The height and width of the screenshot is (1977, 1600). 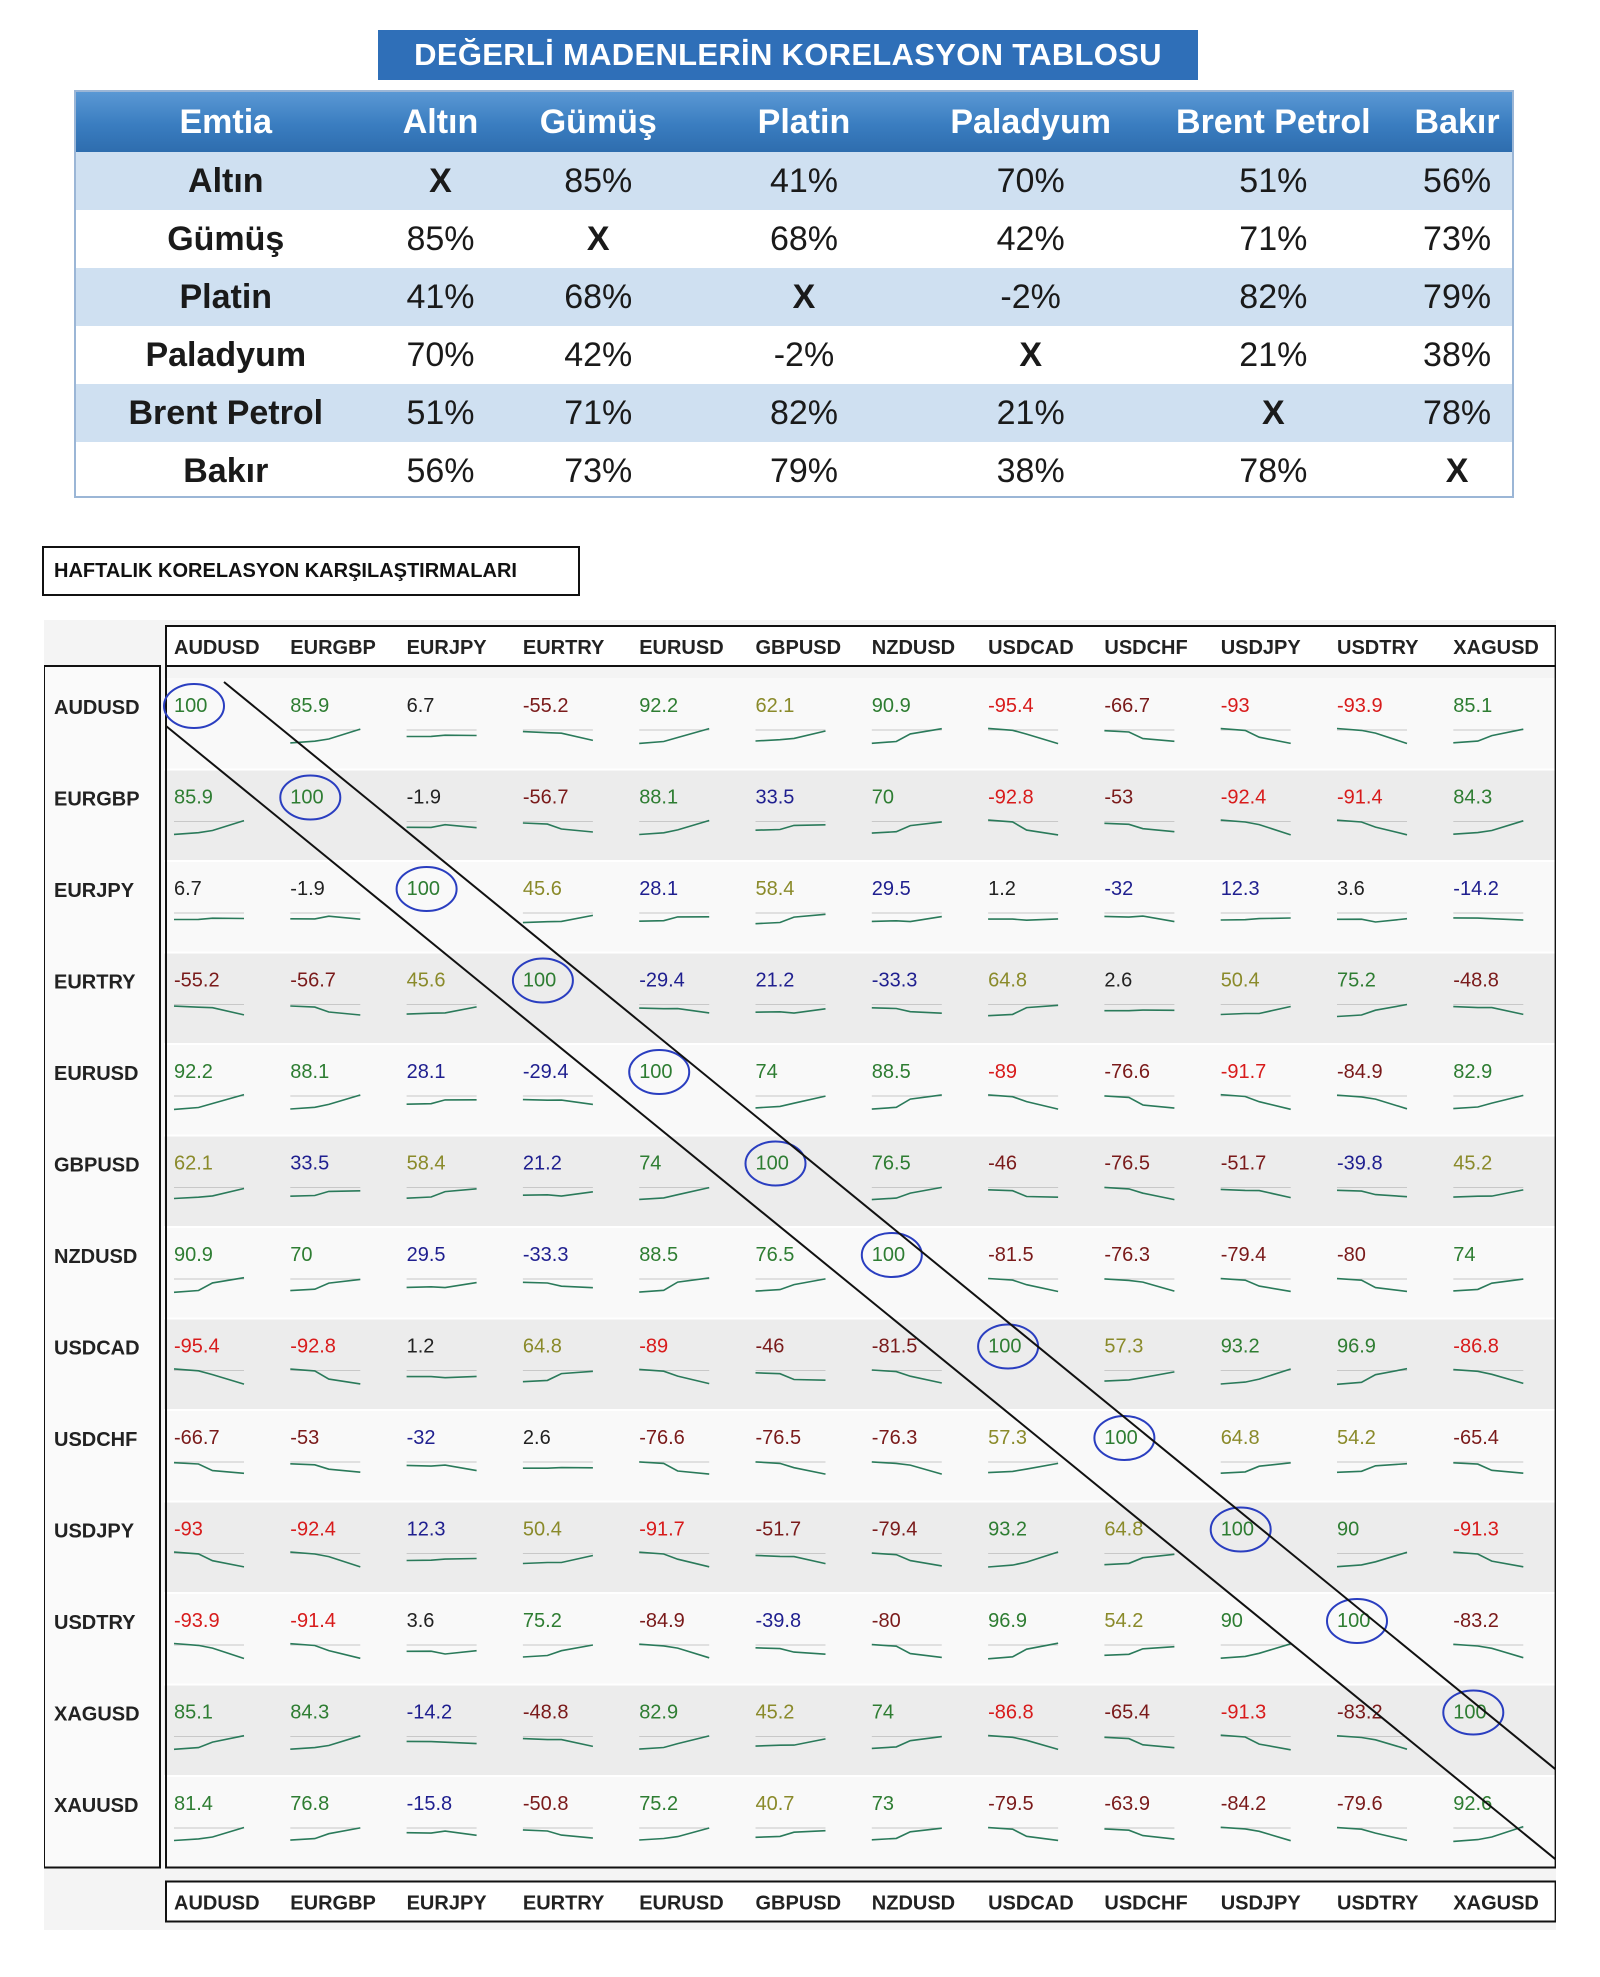 What do you see at coordinates (1244, 1804) in the screenshot?
I see `correlation-value: -84.2` at bounding box center [1244, 1804].